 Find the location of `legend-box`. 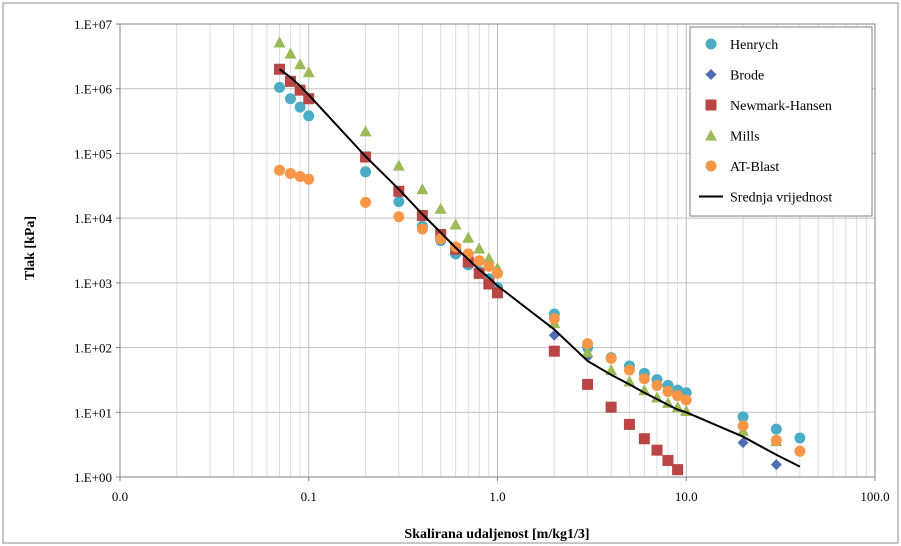

legend-box is located at coordinates (781, 121).